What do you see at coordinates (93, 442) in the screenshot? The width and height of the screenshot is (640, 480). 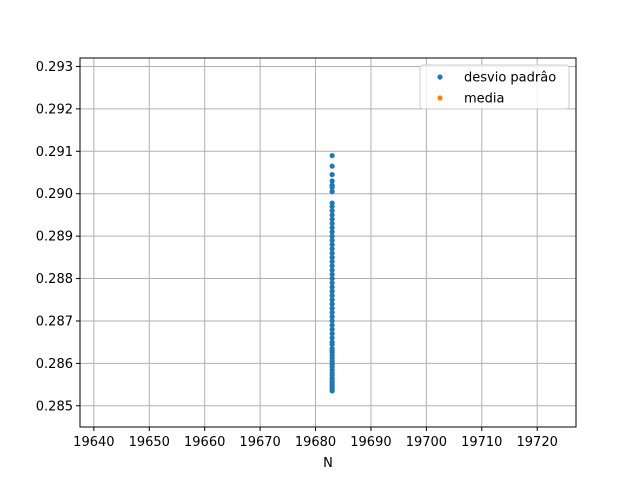 I see `x-tick-label: 19640` at bounding box center [93, 442].